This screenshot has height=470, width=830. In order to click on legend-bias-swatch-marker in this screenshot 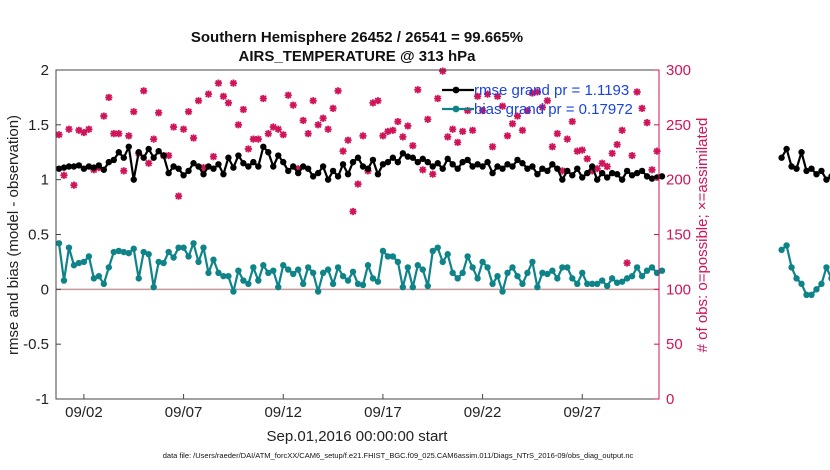, I will do `click(456, 109)`.